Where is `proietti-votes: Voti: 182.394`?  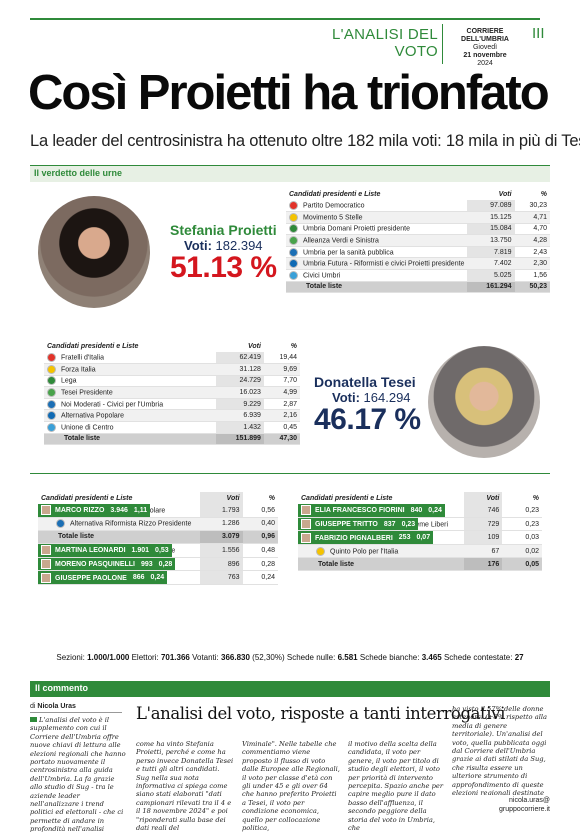
proietti-votes: Voti: 182.394 is located at coordinates (225, 245).